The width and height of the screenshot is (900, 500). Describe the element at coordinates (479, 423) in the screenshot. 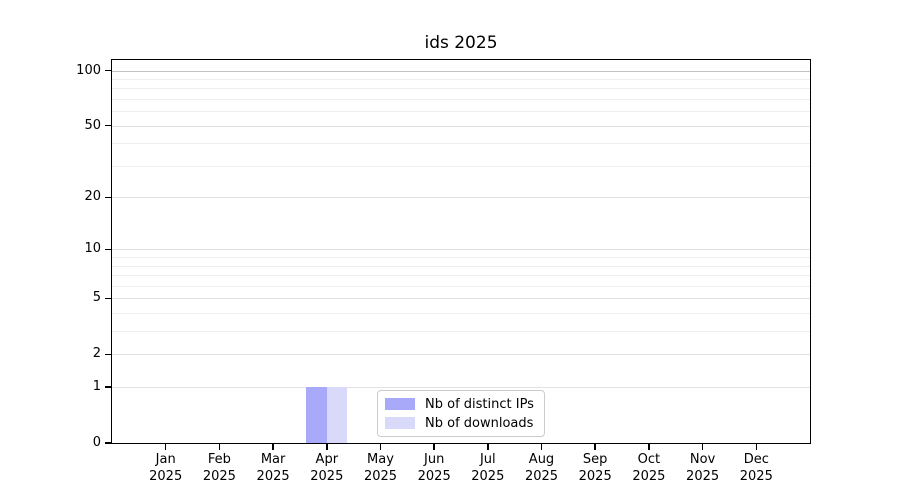

I see `legend-label-downloads: Nb of downloads` at that location.